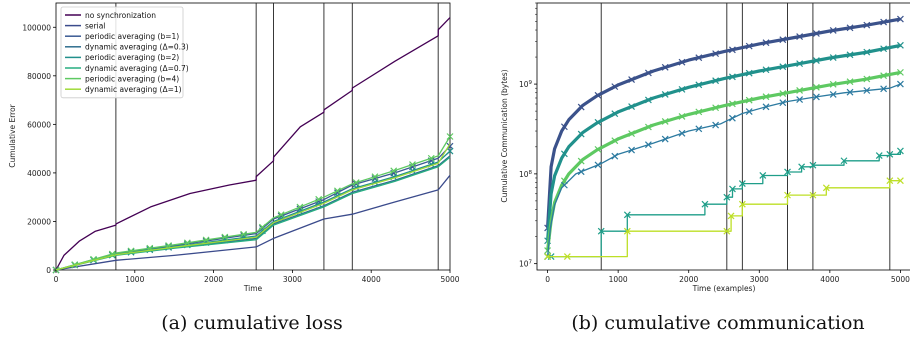 This screenshot has width=910, height=337. Describe the element at coordinates (120, 15) in the screenshot. I see `legend-entry: no synchronization` at that location.